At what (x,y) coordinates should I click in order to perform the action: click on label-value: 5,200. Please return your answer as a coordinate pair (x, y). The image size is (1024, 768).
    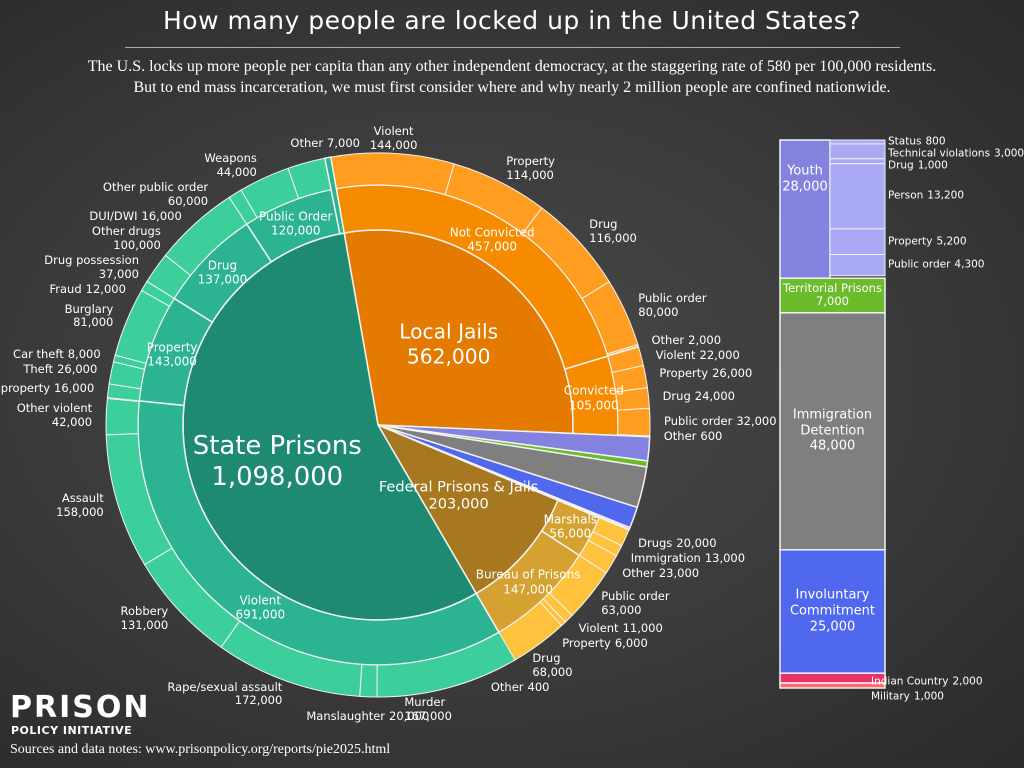
    Looking at the image, I should click on (951, 241).